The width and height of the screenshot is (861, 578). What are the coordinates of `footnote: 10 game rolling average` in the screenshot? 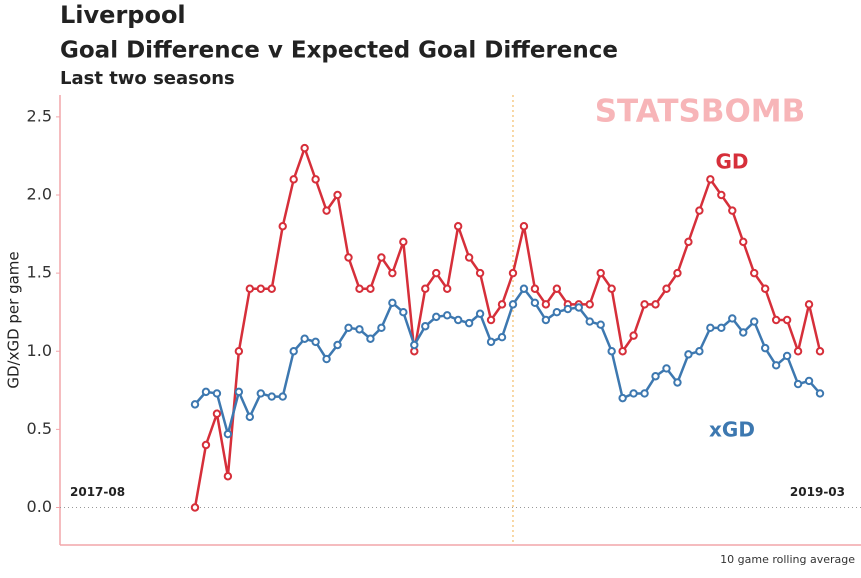 It's located at (787, 559).